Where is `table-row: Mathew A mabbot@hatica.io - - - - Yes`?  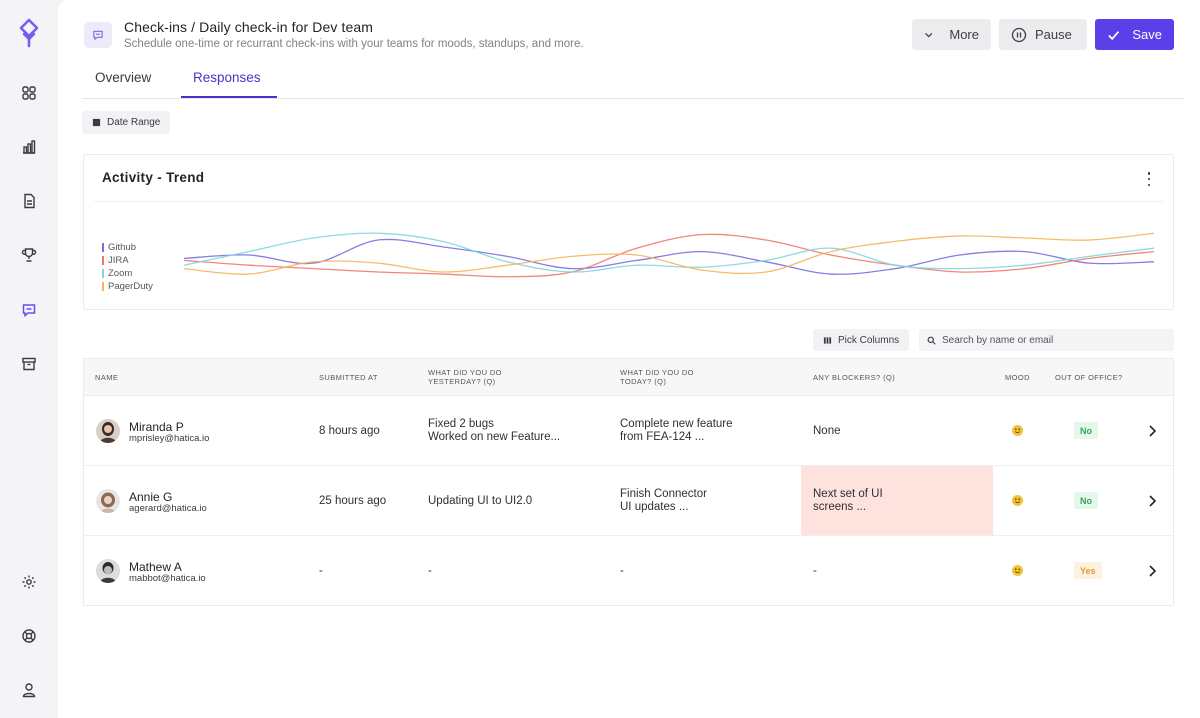 table-row: Mathew A mabbot@hatica.io - - - - Yes is located at coordinates (628, 571).